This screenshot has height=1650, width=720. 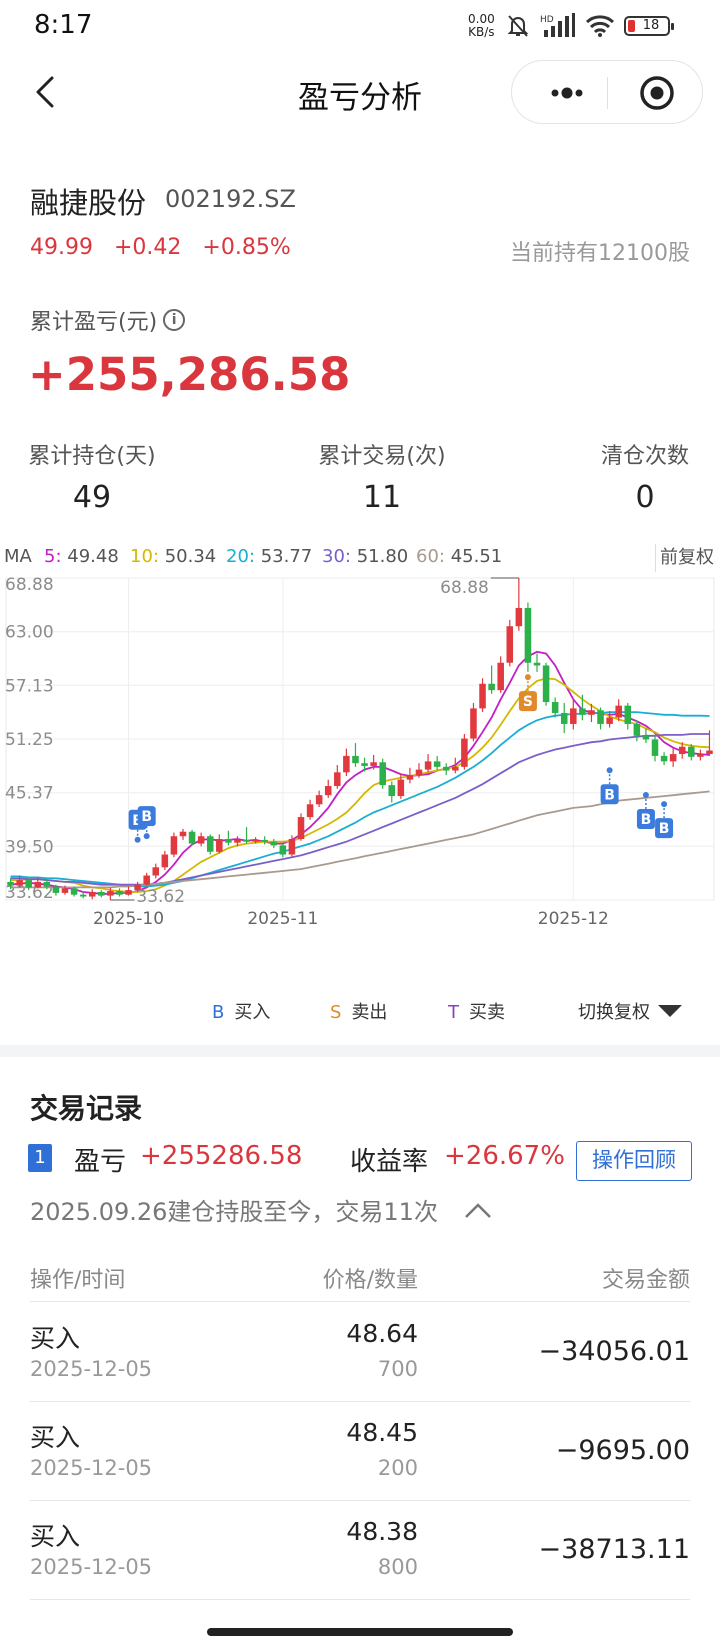 I want to click on legend-buy-mark: B, so click(x=218, y=1012).